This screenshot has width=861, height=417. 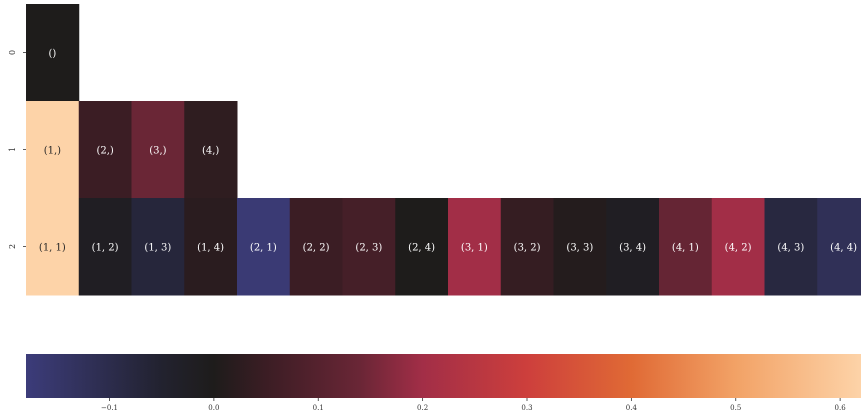 I want to click on colorbar-tick-label: 0.0, so click(x=213, y=408).